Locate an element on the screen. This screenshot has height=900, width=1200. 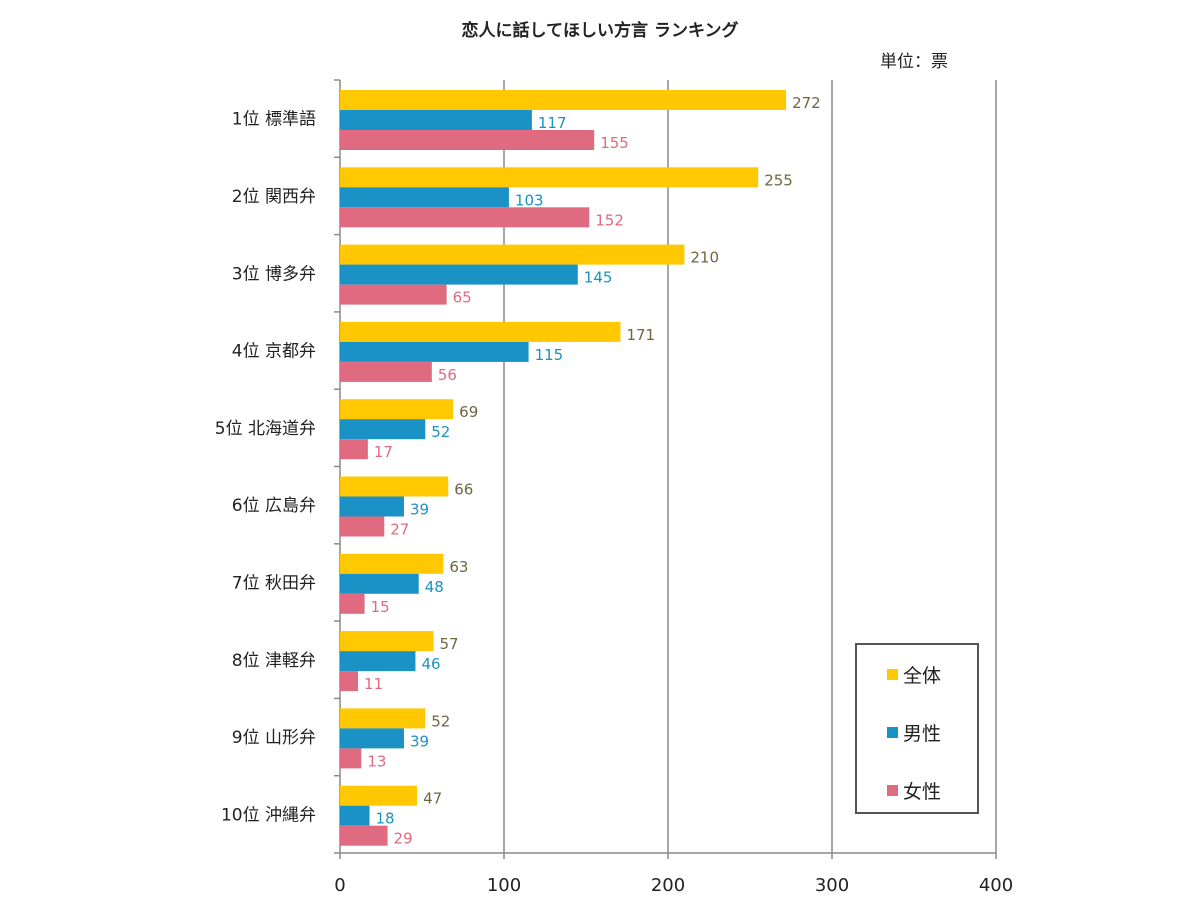
data-label: 171 is located at coordinates (640, 335).